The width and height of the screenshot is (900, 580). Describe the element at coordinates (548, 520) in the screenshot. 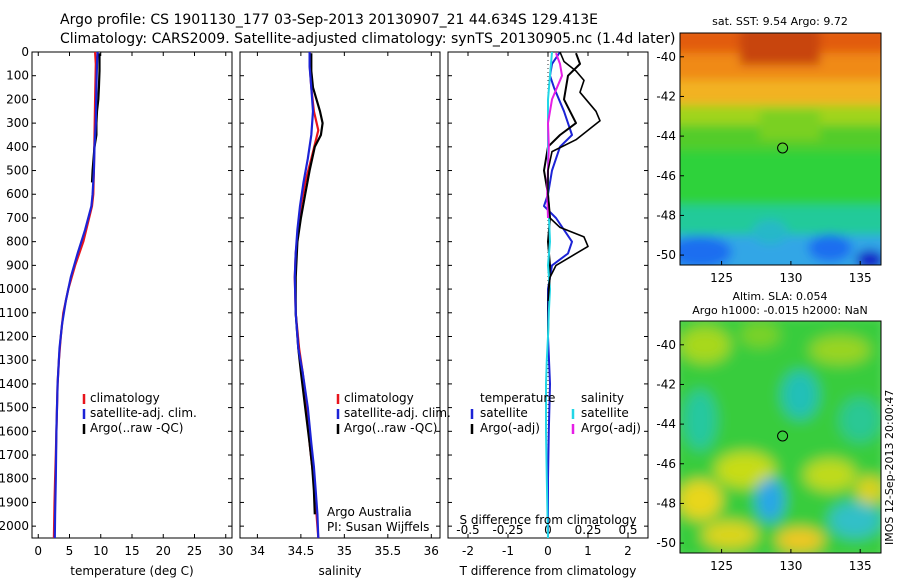

I see `s-difference-label: S difference from climatology` at that location.